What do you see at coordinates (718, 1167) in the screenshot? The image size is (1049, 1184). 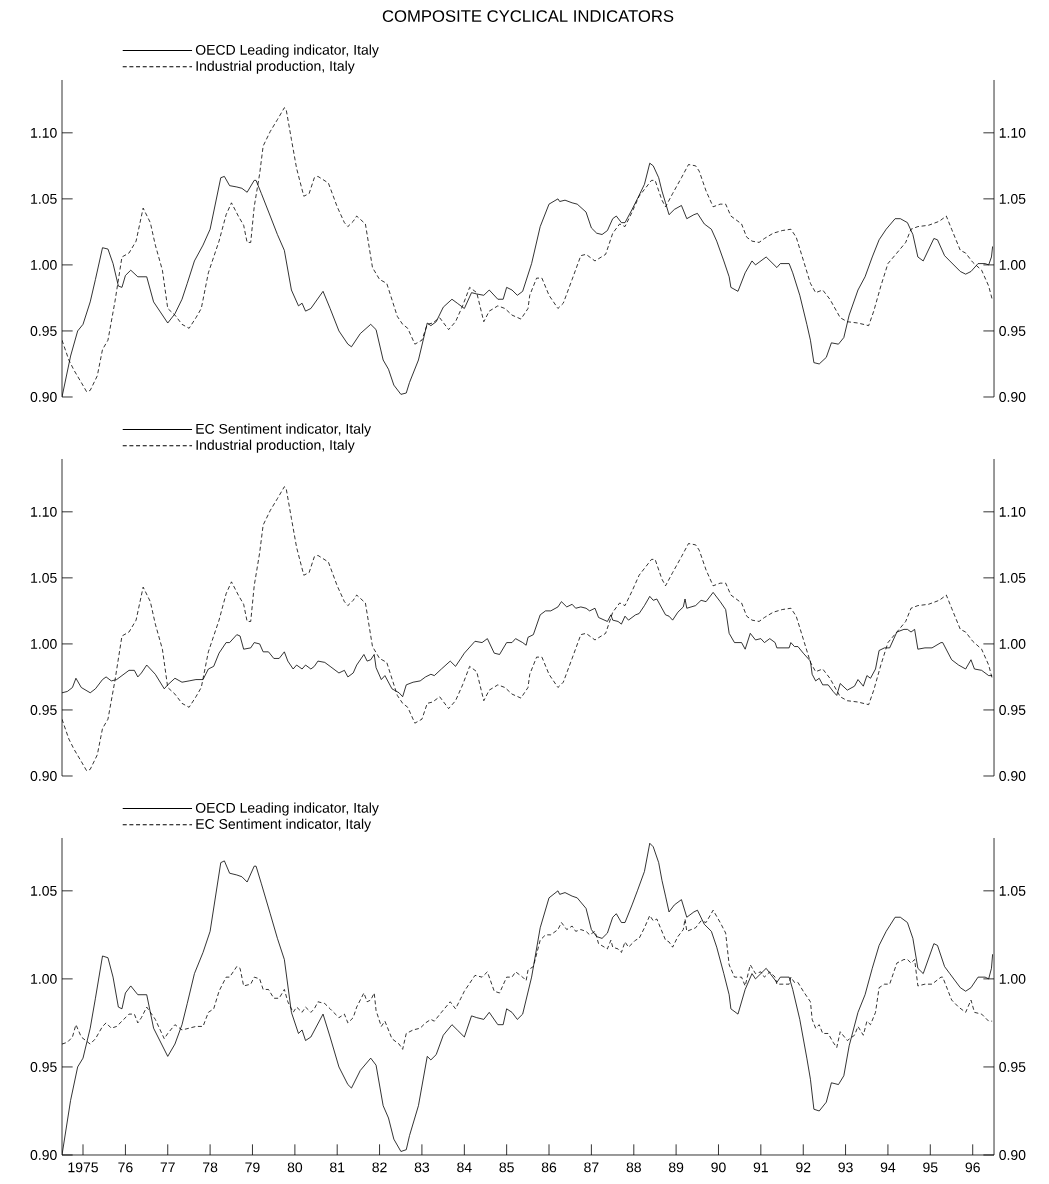 I see `x-tick-label: 90` at bounding box center [718, 1167].